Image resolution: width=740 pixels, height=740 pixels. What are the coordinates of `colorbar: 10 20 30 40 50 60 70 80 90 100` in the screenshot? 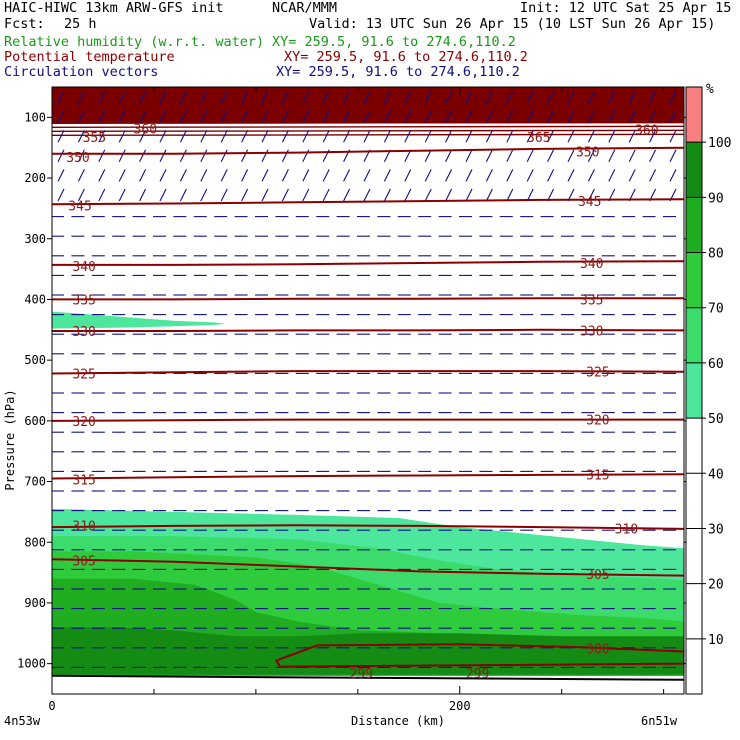 It's located at (708, 390).